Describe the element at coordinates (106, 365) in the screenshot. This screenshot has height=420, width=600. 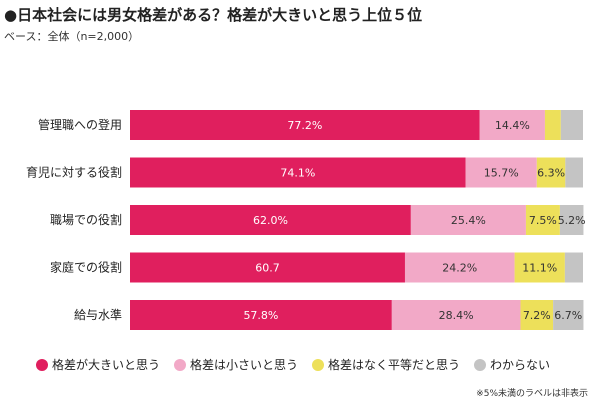
I see `legend-label: 格差が大きいと思う` at that location.